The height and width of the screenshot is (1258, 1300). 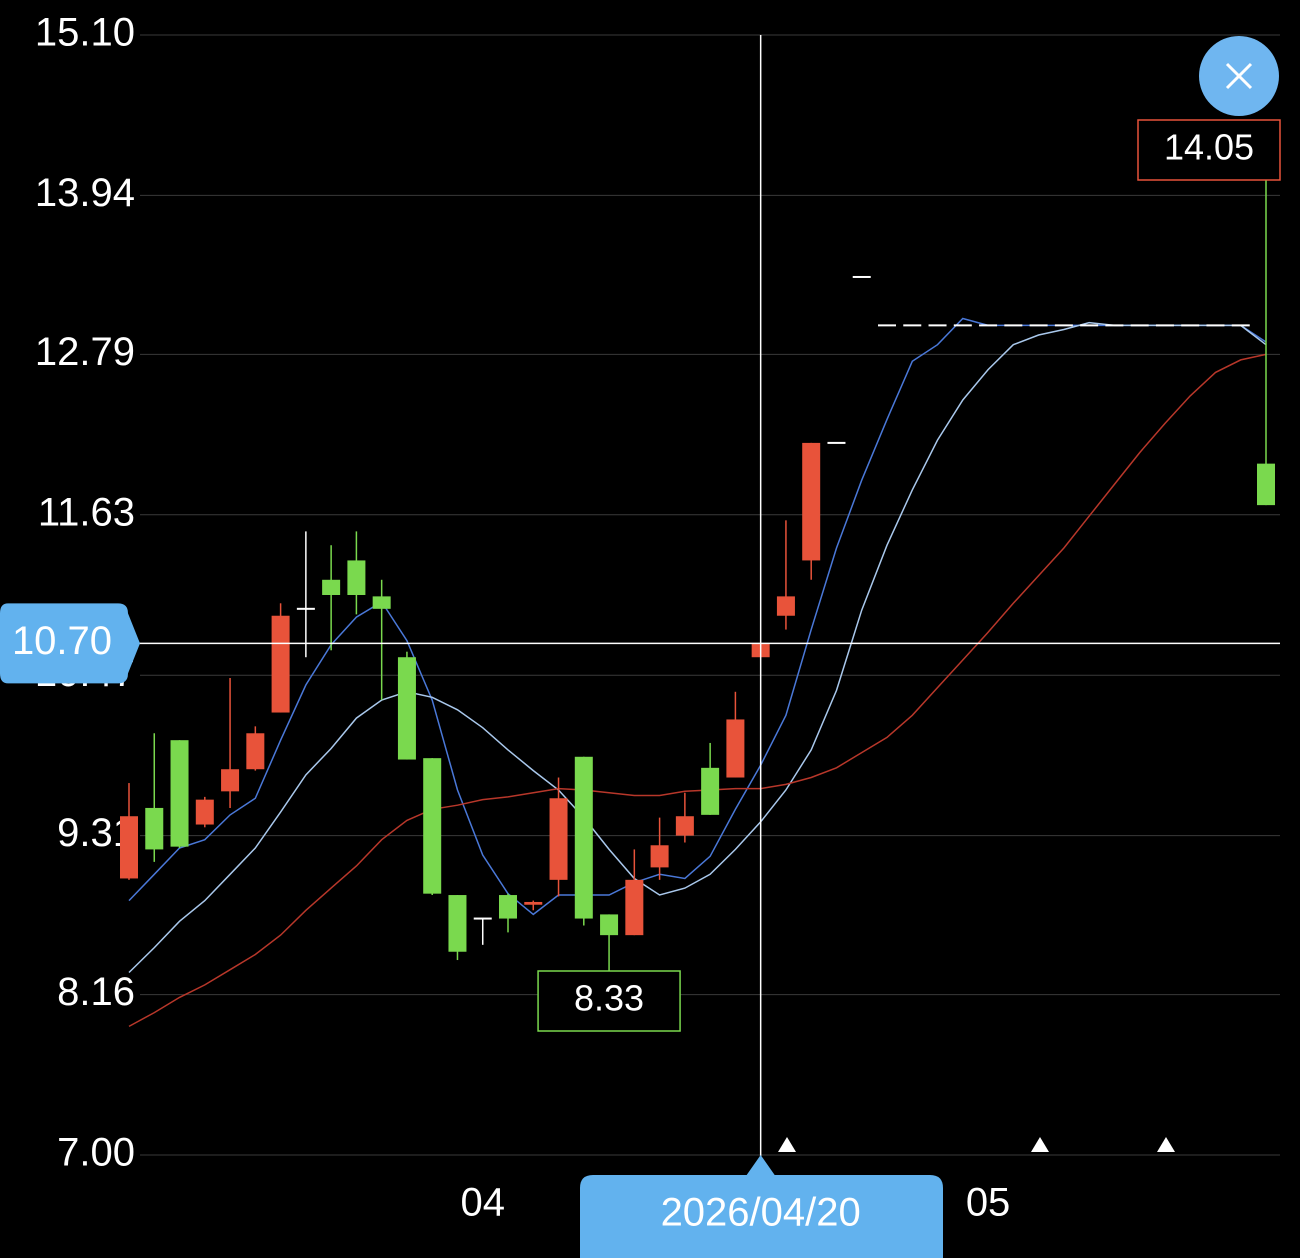 I want to click on crosshair-date-box, so click(x=761, y=1206).